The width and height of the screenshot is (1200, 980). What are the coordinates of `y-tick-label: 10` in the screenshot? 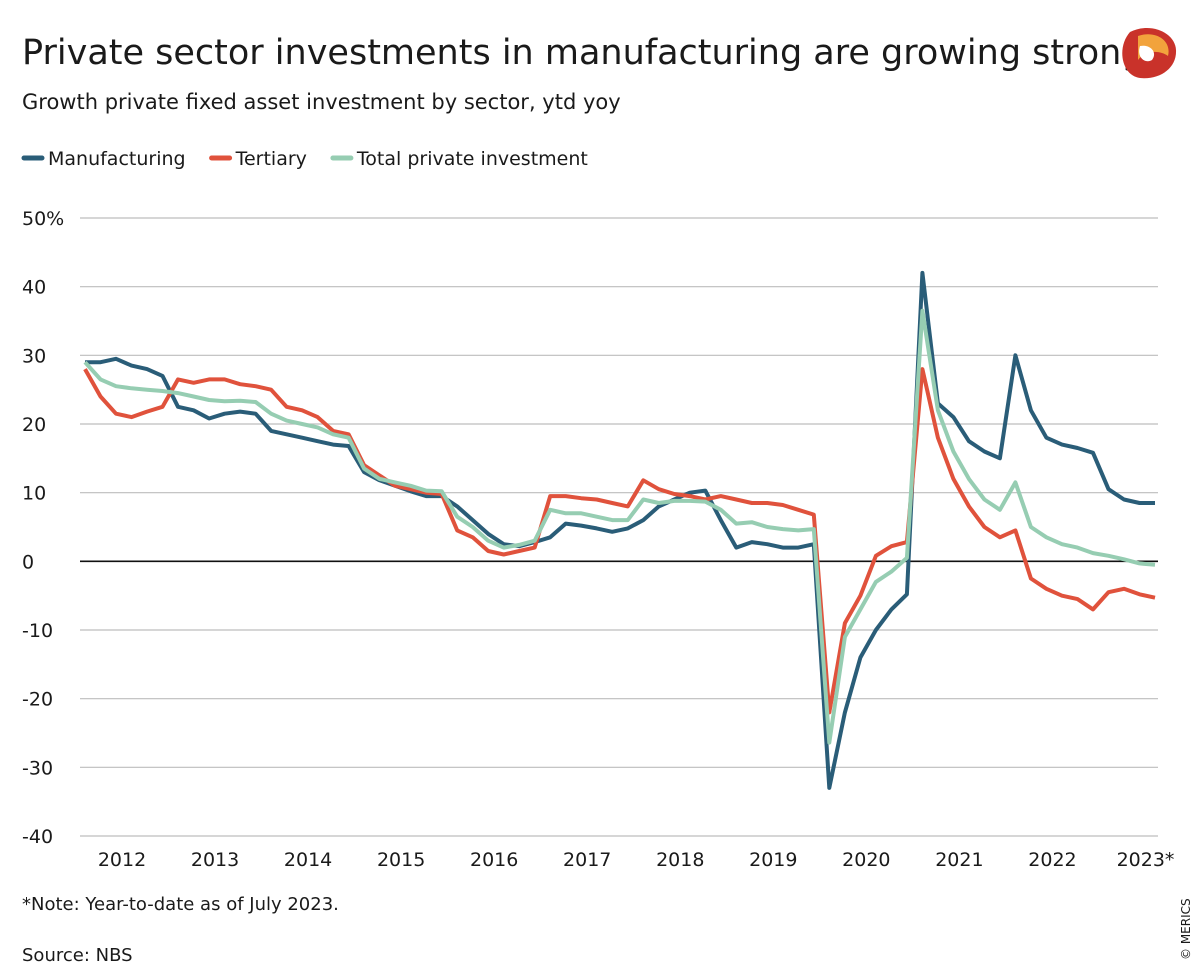 It's located at (34, 494).